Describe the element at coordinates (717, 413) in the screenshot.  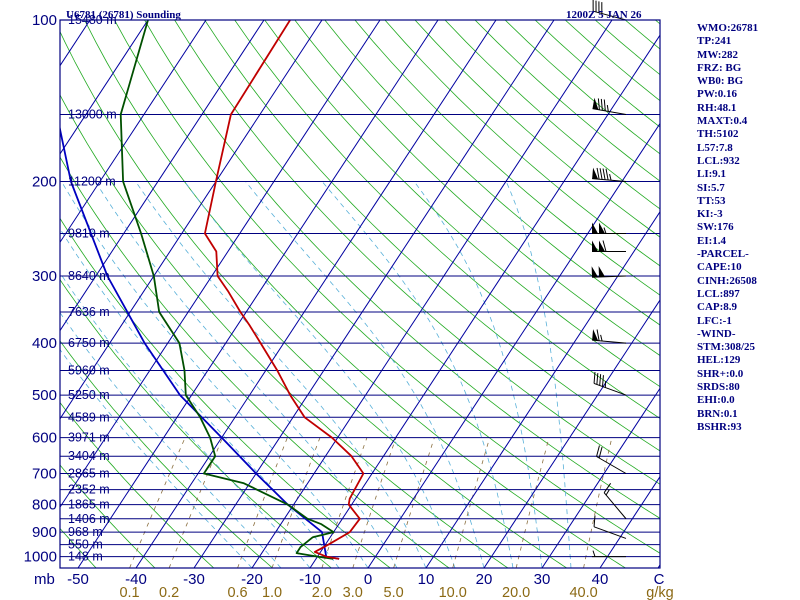
I see `index-29: BRN:0.1` at that location.